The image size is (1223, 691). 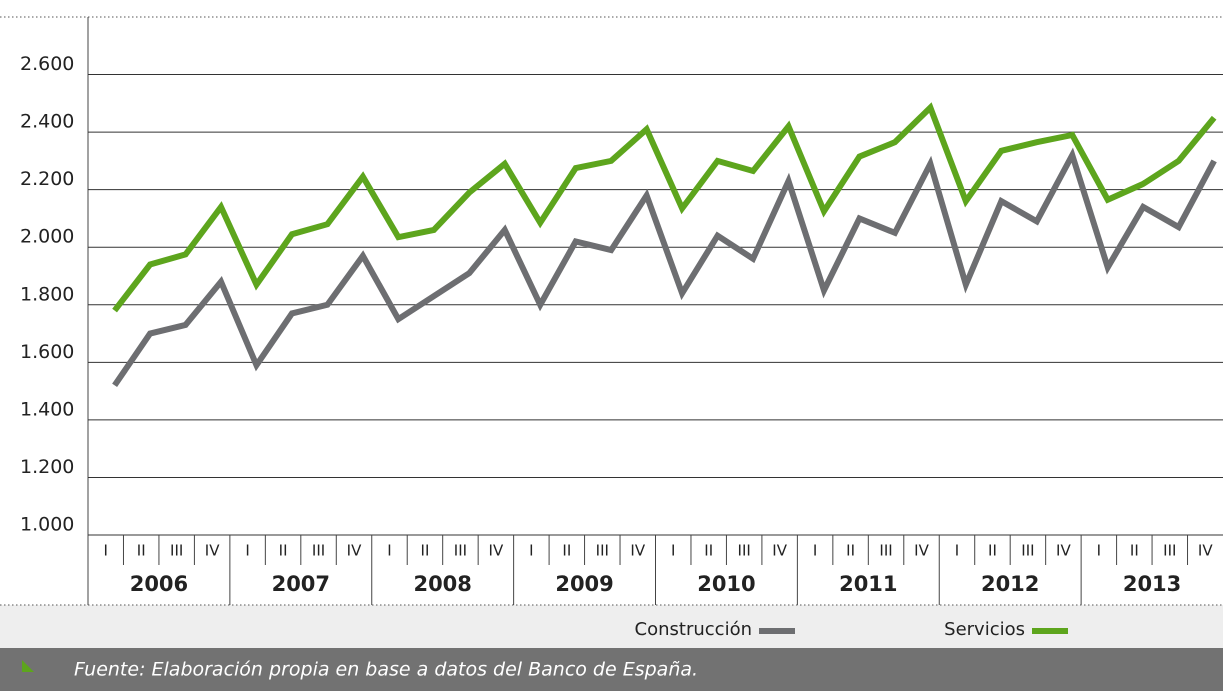 I want to click on y-tick-label: 2.000, so click(x=47, y=237).